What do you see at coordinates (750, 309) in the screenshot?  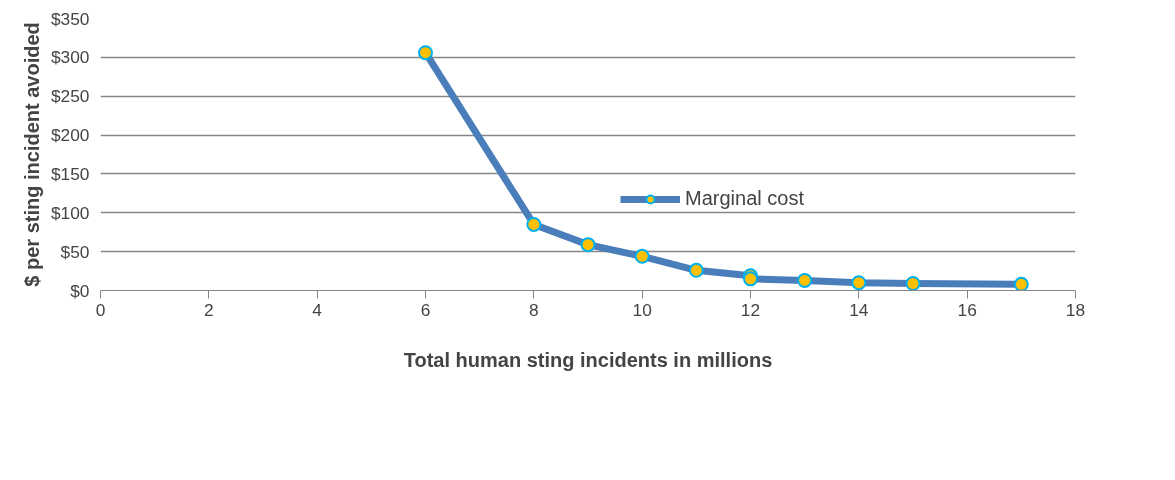 I see `x-tick-label: 12` at bounding box center [750, 309].